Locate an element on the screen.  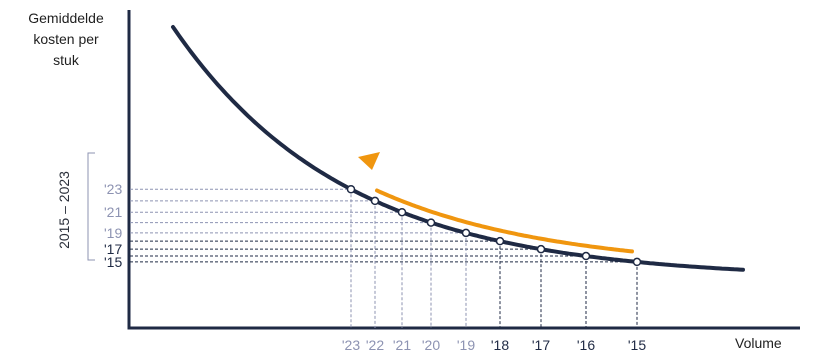
x-tick-label: '20 is located at coordinates (431, 345).